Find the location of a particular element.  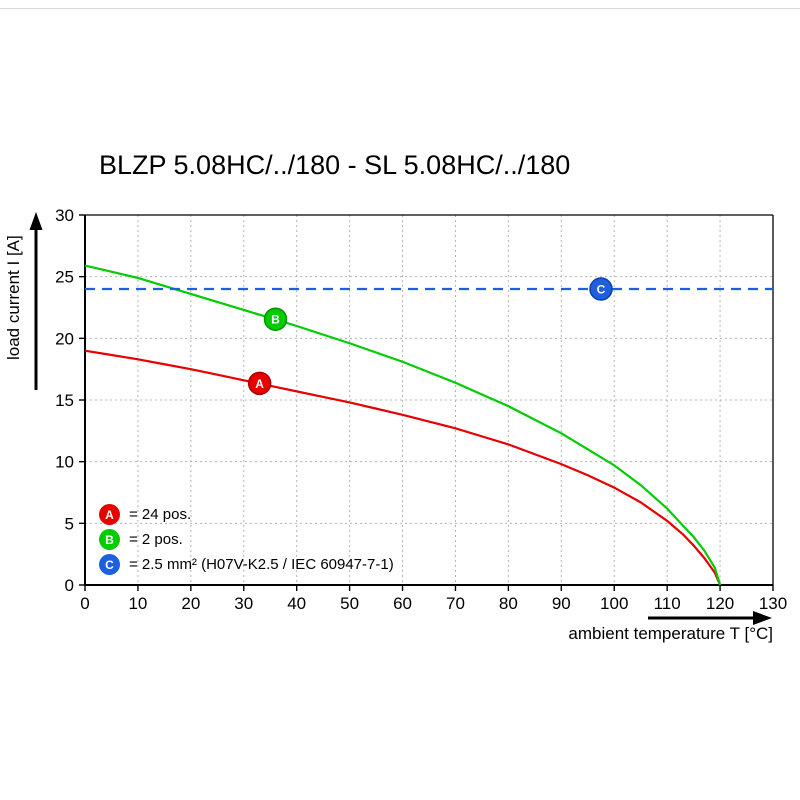

legend-row-2pos: B = 2 pos. is located at coordinates (246, 539).